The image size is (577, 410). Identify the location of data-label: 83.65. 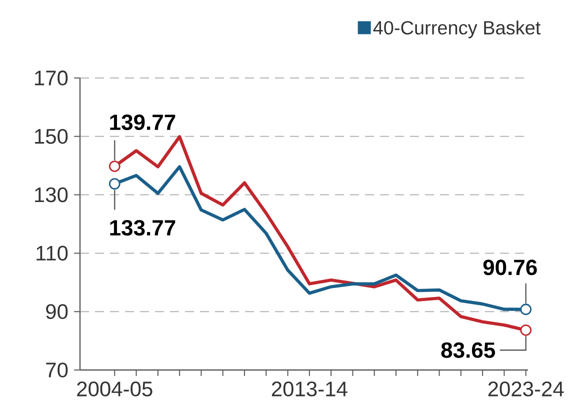
(468, 350).